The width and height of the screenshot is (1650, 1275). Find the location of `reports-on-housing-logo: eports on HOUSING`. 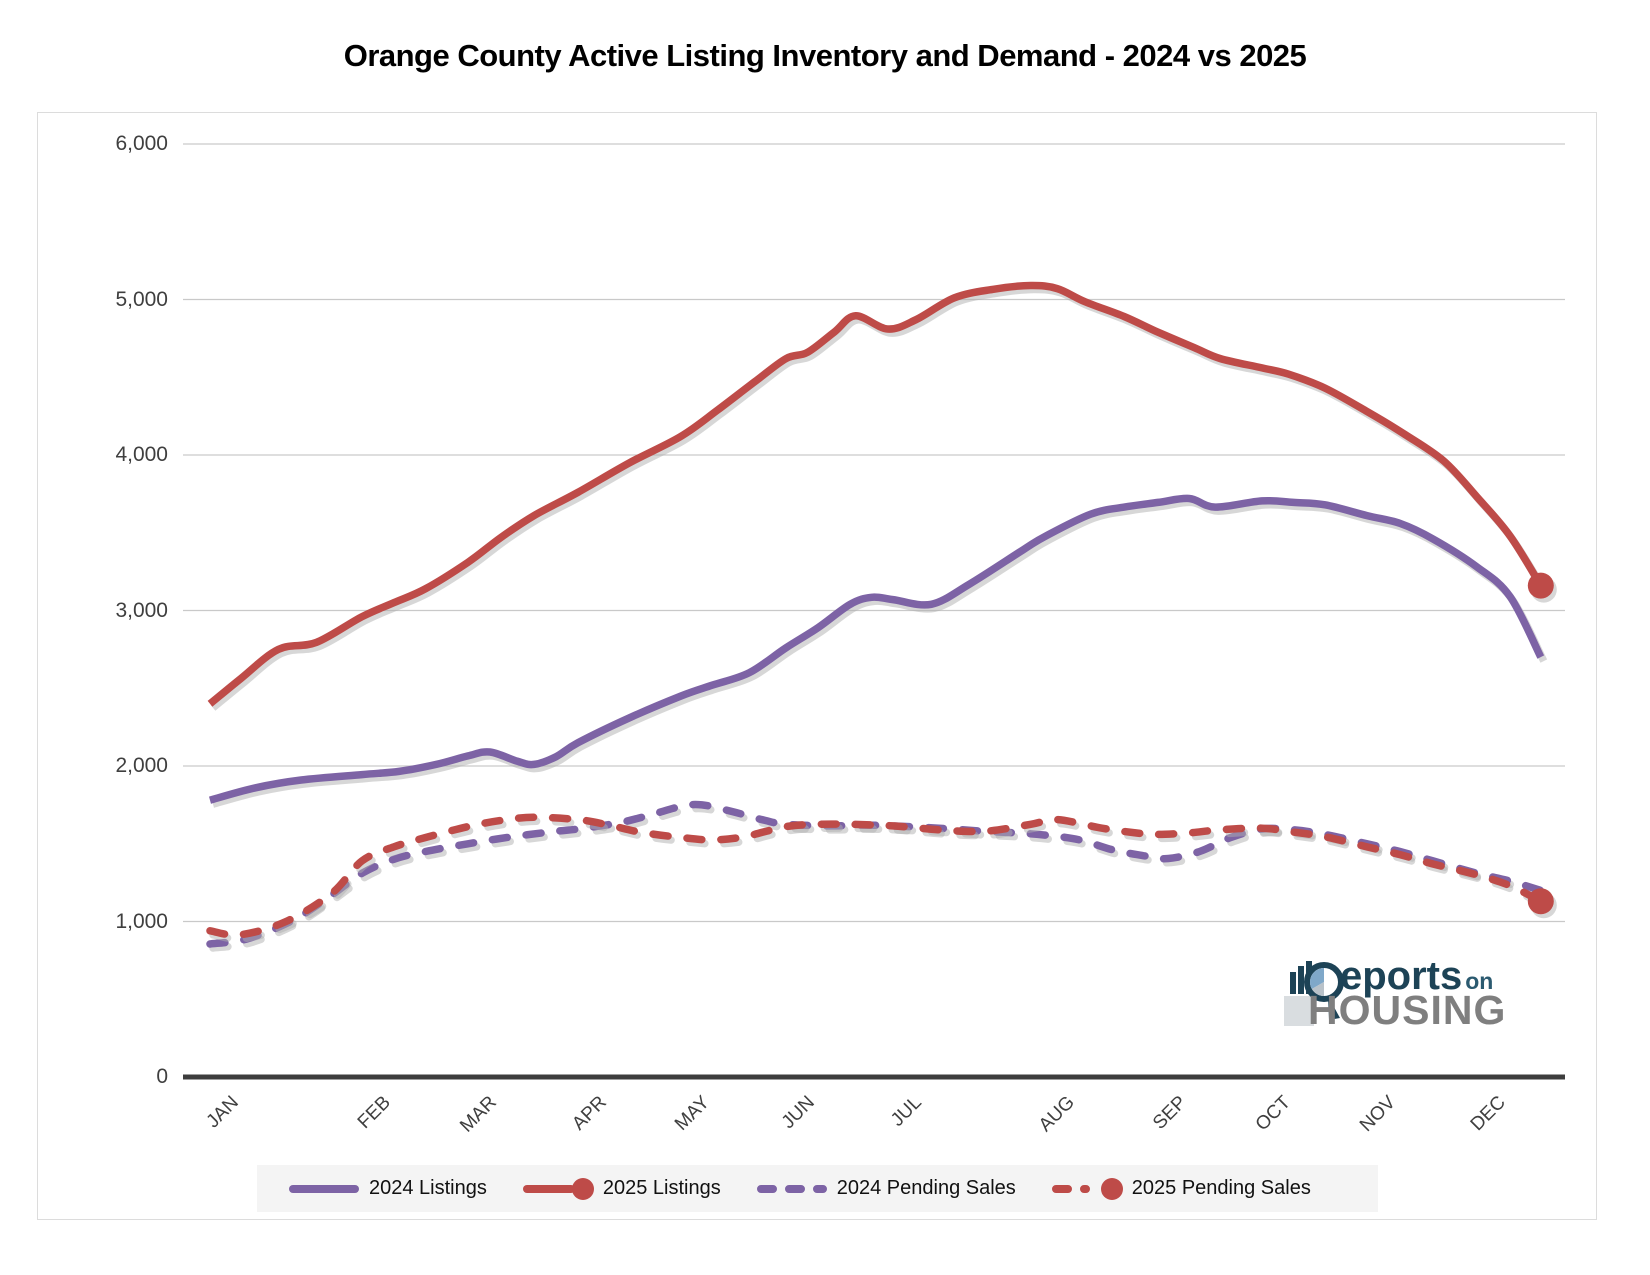

reports-on-housing-logo: eports on HOUSING is located at coordinates (1394, 1002).